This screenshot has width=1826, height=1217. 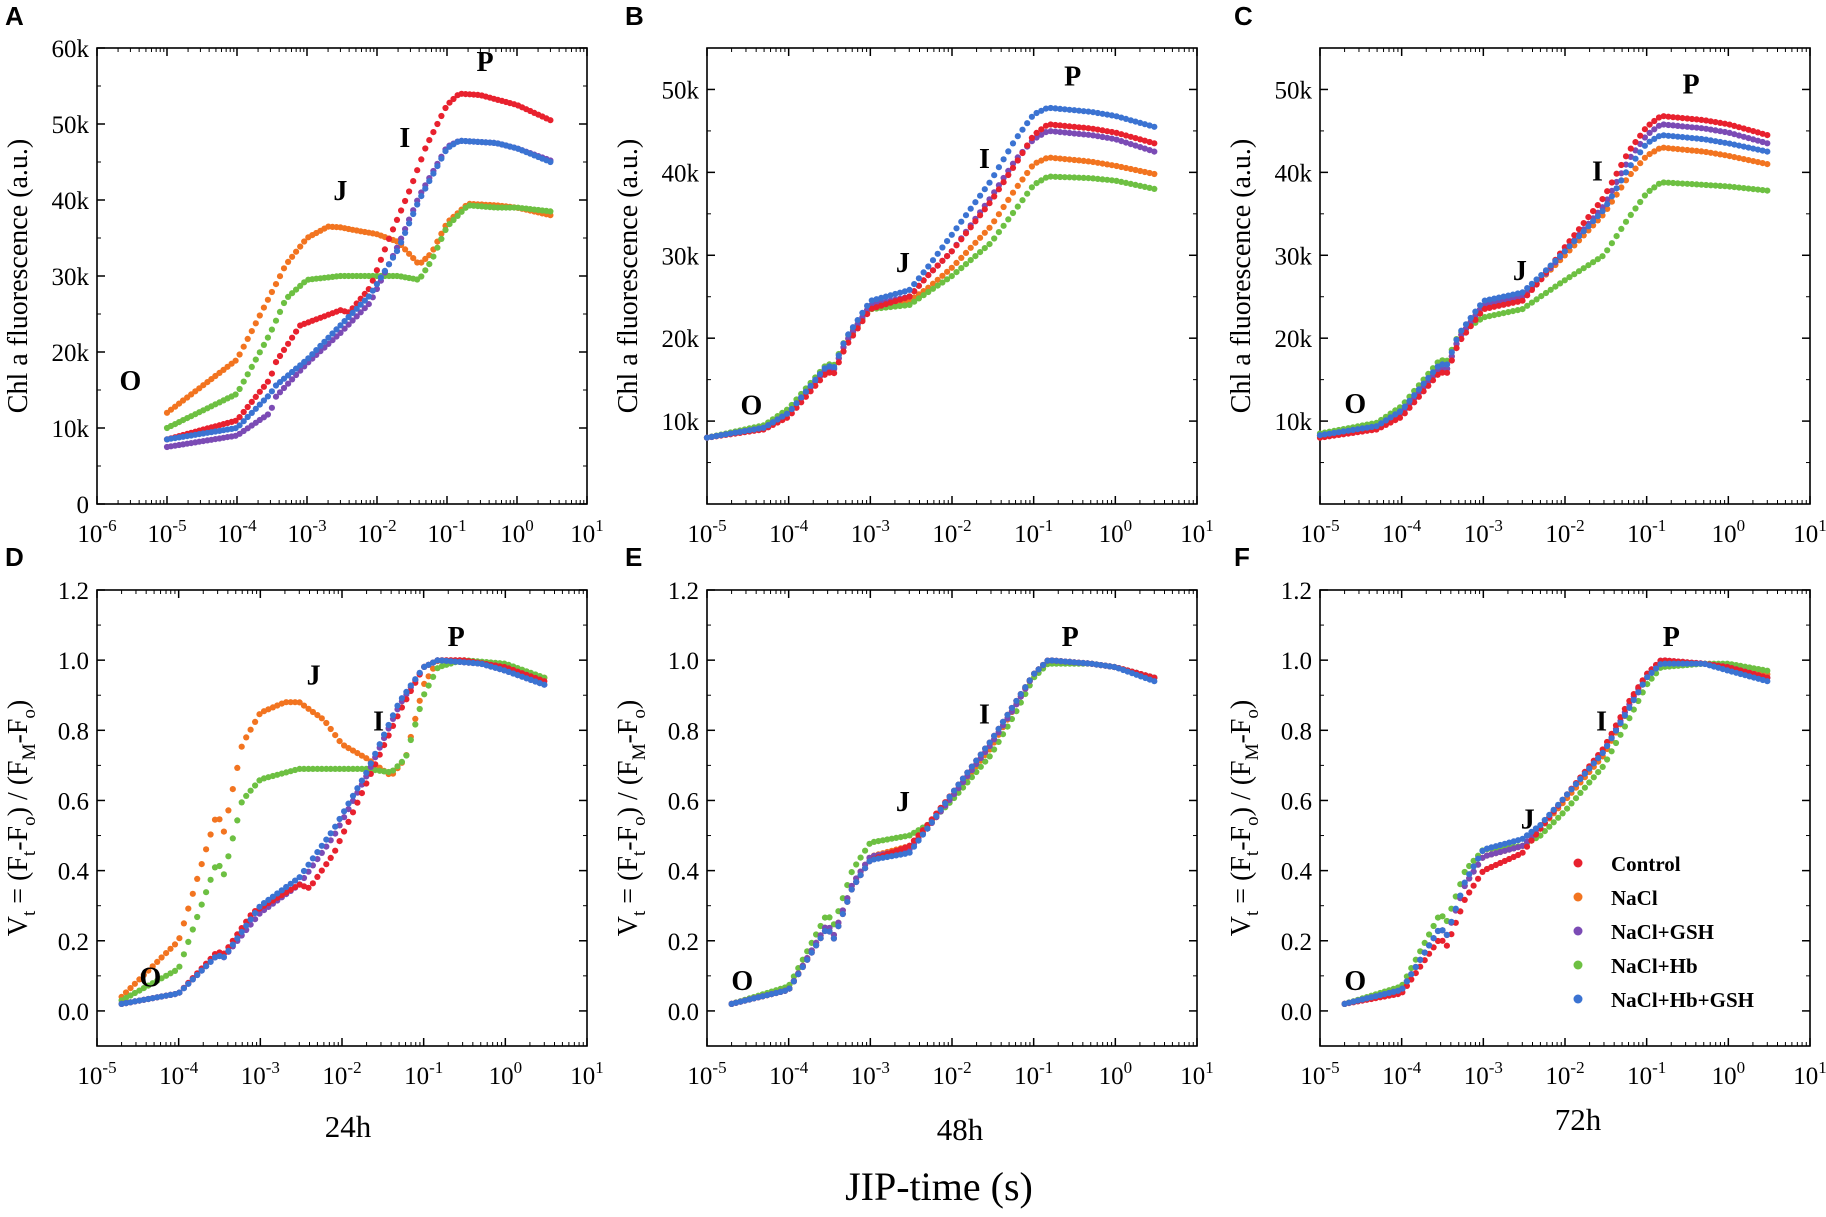 I want to click on phase-label-P: P, so click(x=1070, y=637).